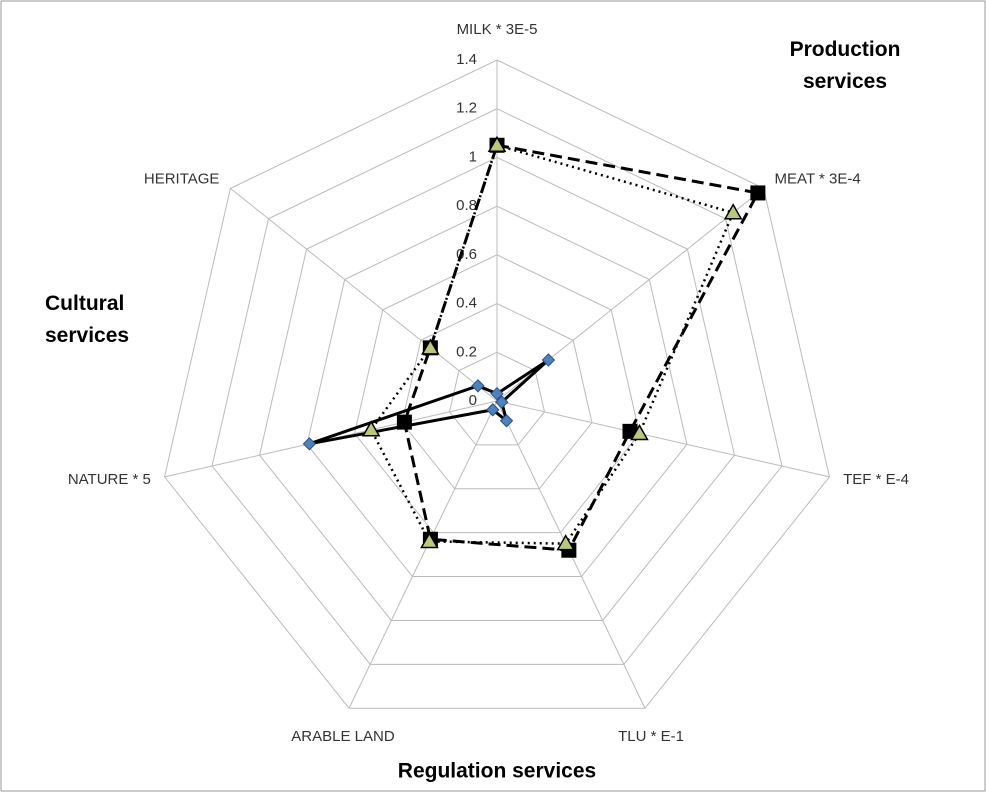 The width and height of the screenshot is (986, 792). I want to click on r-tick-label: 1.2, so click(466, 108).